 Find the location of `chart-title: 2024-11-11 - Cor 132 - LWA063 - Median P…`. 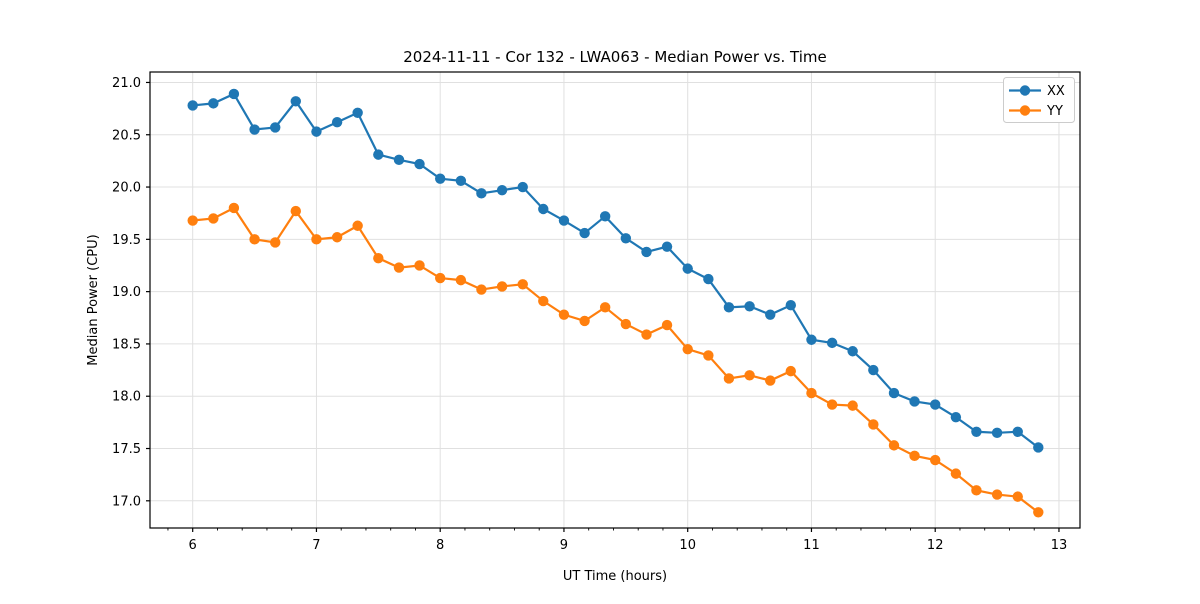

chart-title: 2024-11-11 - Cor 132 - LWA063 - Median P… is located at coordinates (615, 57).